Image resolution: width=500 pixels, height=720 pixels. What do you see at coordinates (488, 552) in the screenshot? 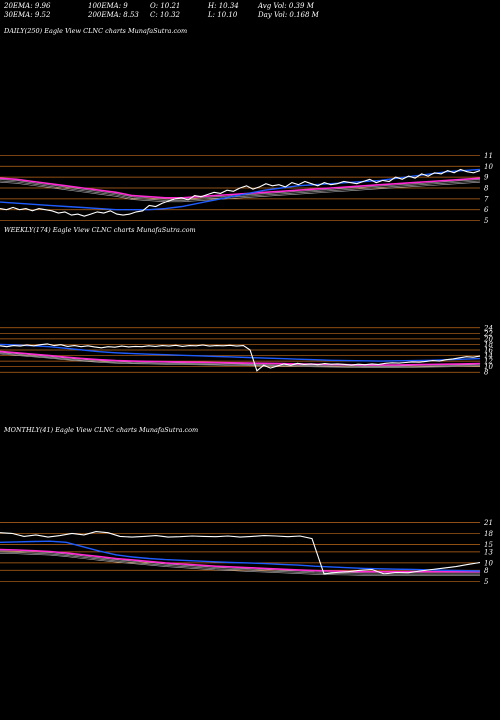
I see `y-tick-label: 13` at bounding box center [488, 552].